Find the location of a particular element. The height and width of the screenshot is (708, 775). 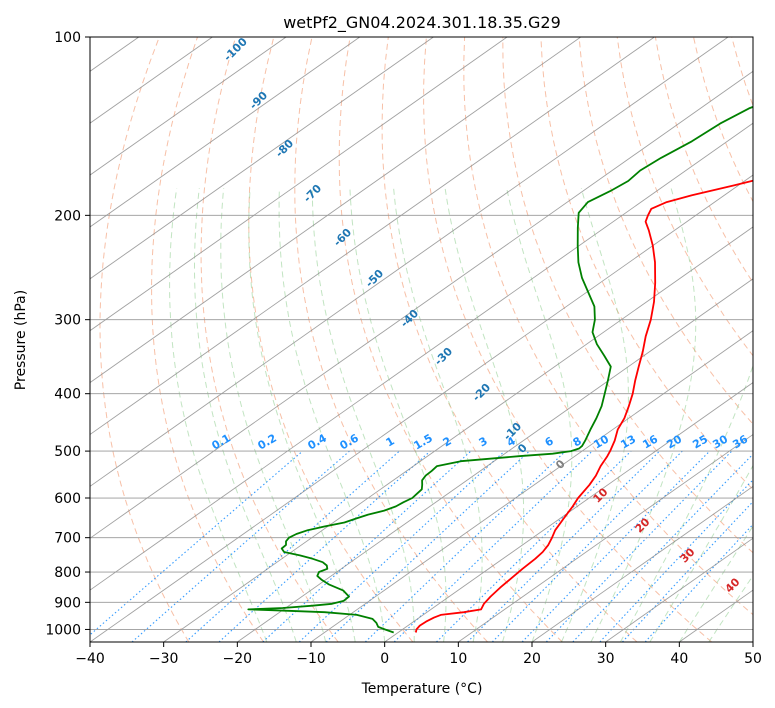

y-tick-label: 1000 is located at coordinates (63, 630).